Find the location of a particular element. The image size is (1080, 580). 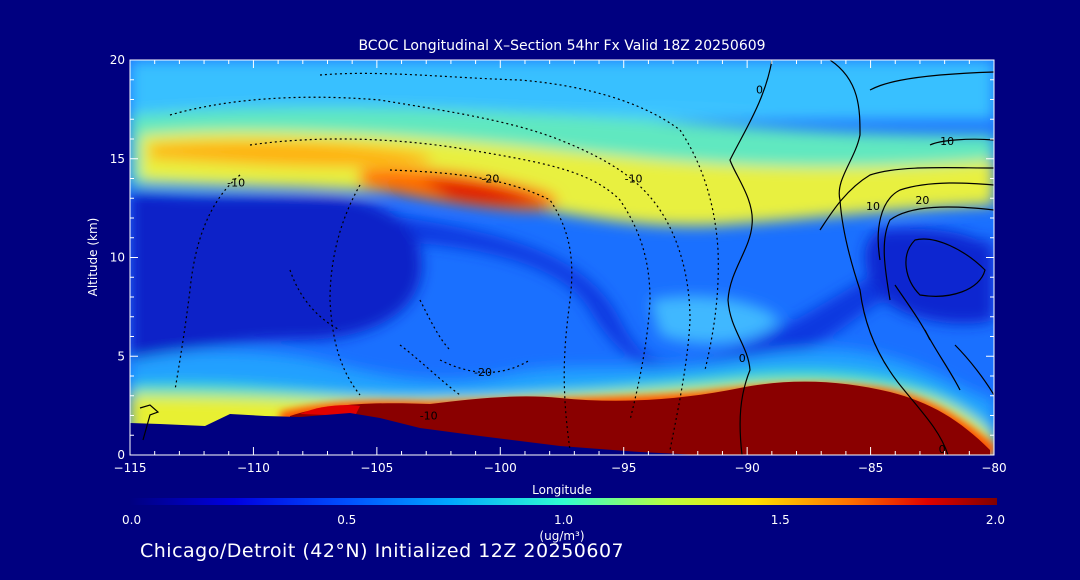

x-tick-label: −85 is located at coordinates (870, 468).